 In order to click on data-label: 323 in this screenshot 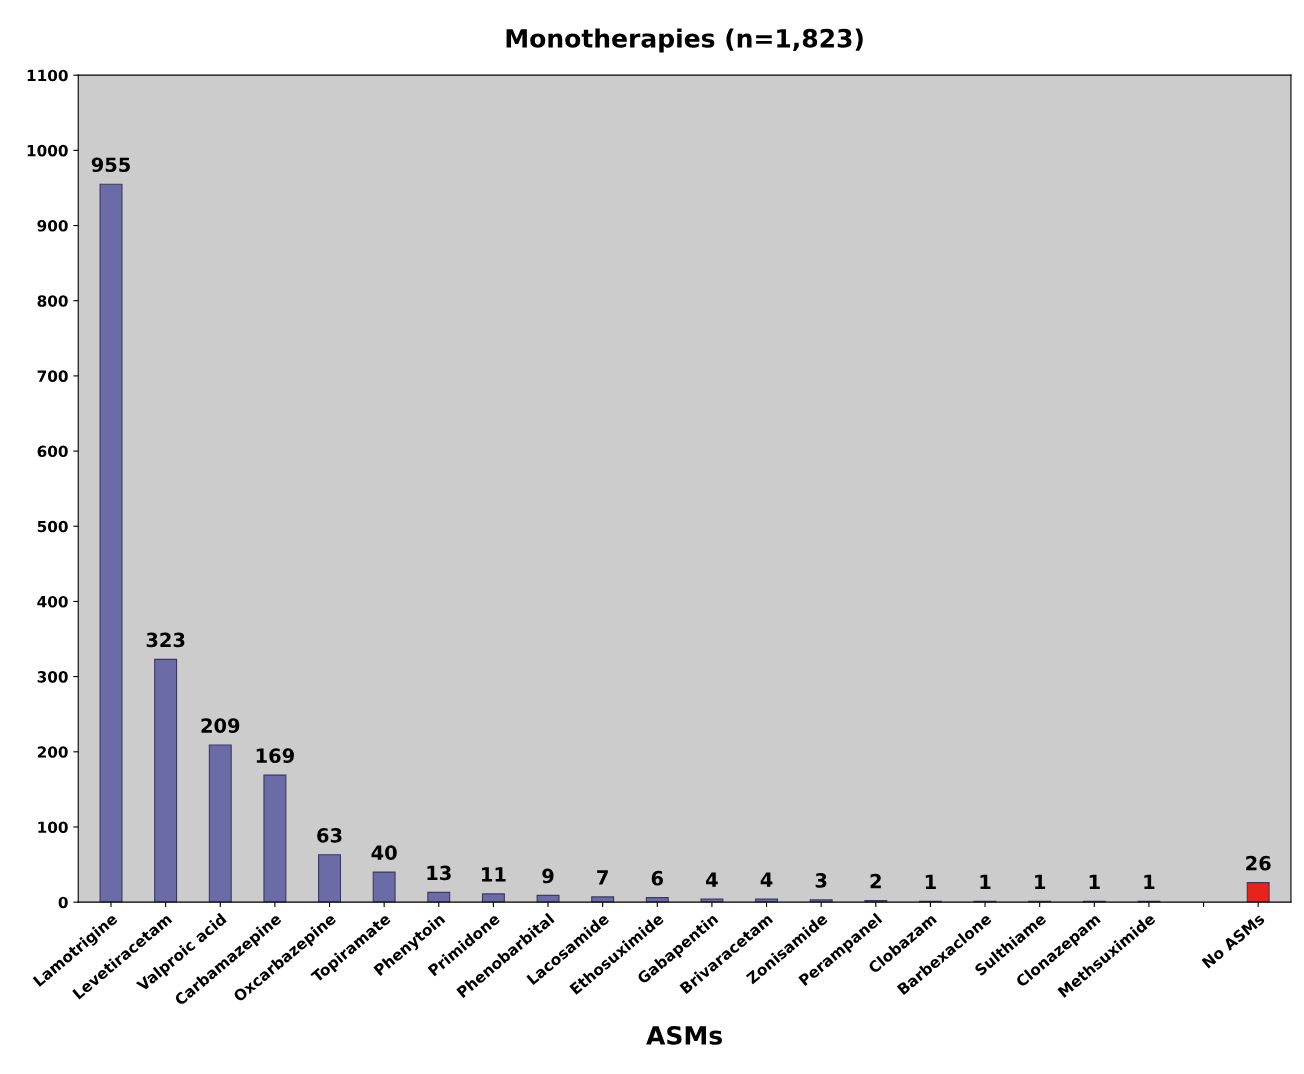, I will do `click(165, 640)`.